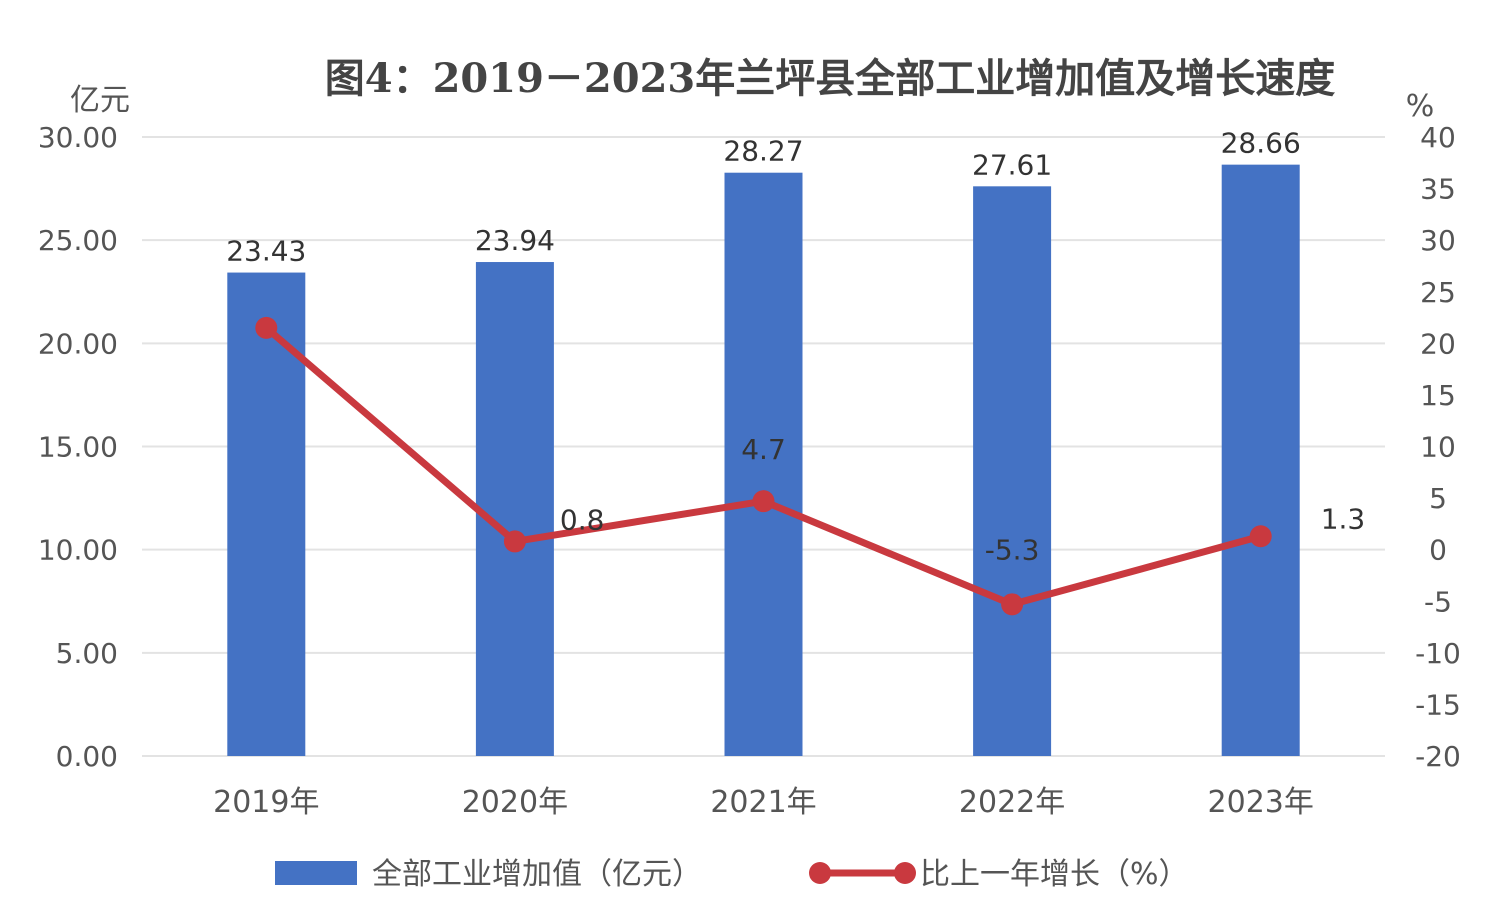 The width and height of the screenshot is (1488, 915). I want to click on bar-value-label: 23.43, so click(266, 251).